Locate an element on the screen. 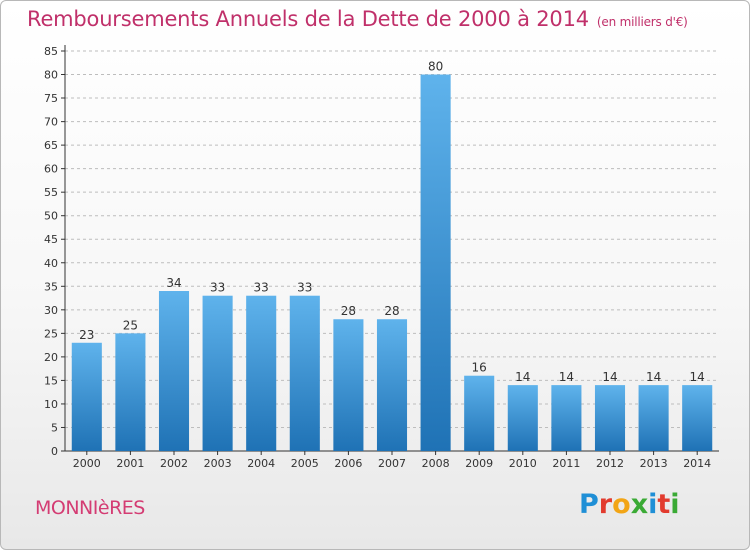 This screenshot has height=550, width=750. logo-letter: r is located at coordinates (605, 504).